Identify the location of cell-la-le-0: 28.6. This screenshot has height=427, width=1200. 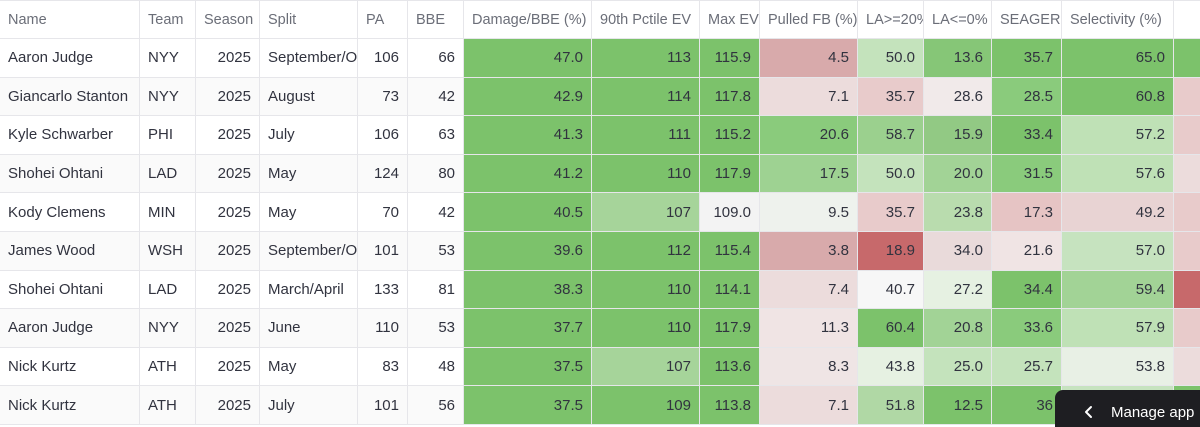
(957, 96).